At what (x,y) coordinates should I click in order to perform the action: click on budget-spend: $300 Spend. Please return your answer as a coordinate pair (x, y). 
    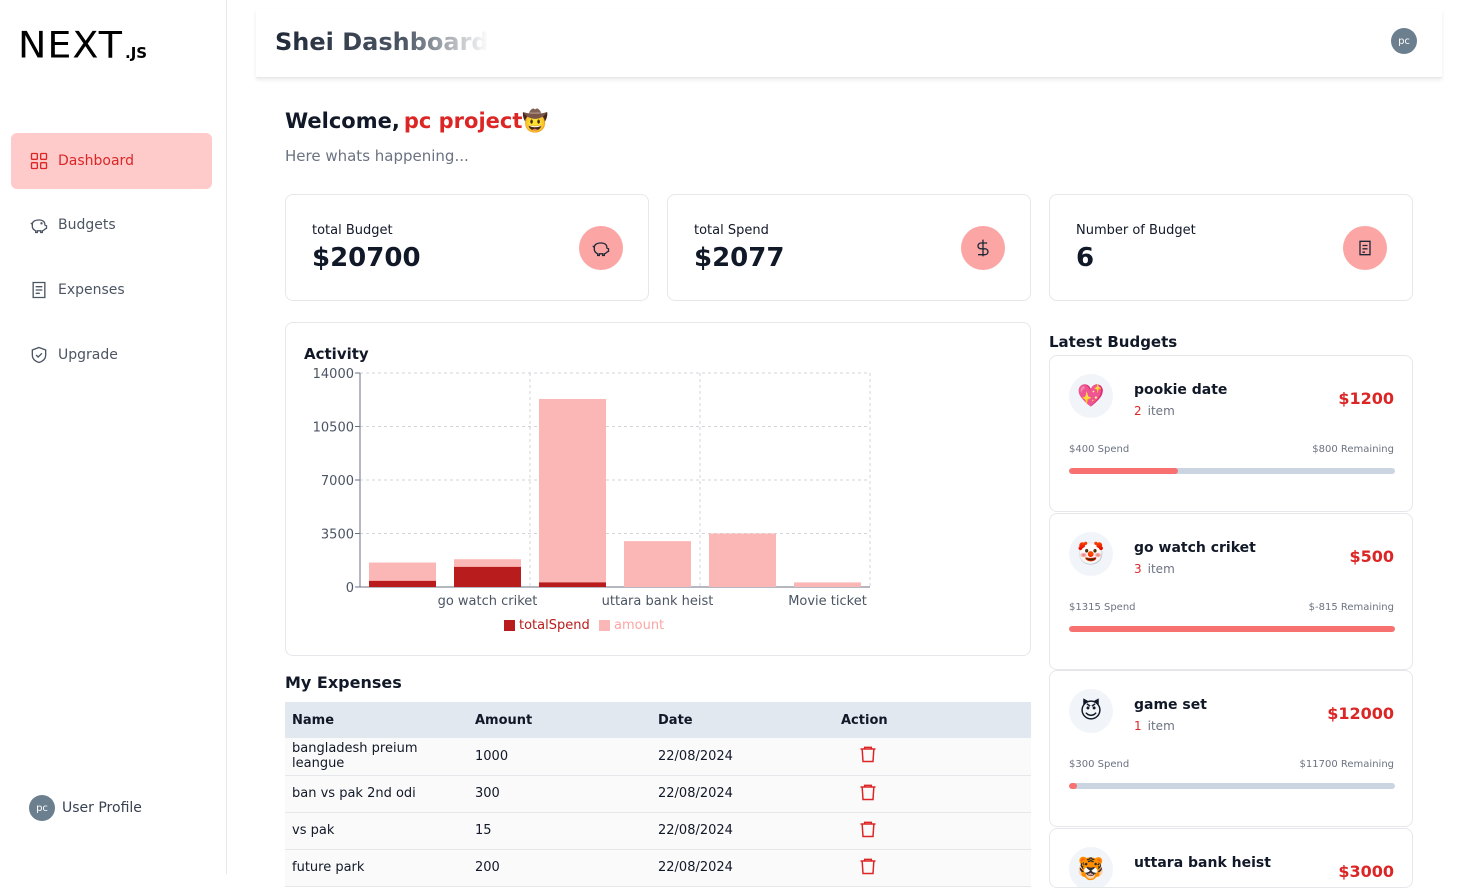
    Looking at the image, I should click on (1099, 764).